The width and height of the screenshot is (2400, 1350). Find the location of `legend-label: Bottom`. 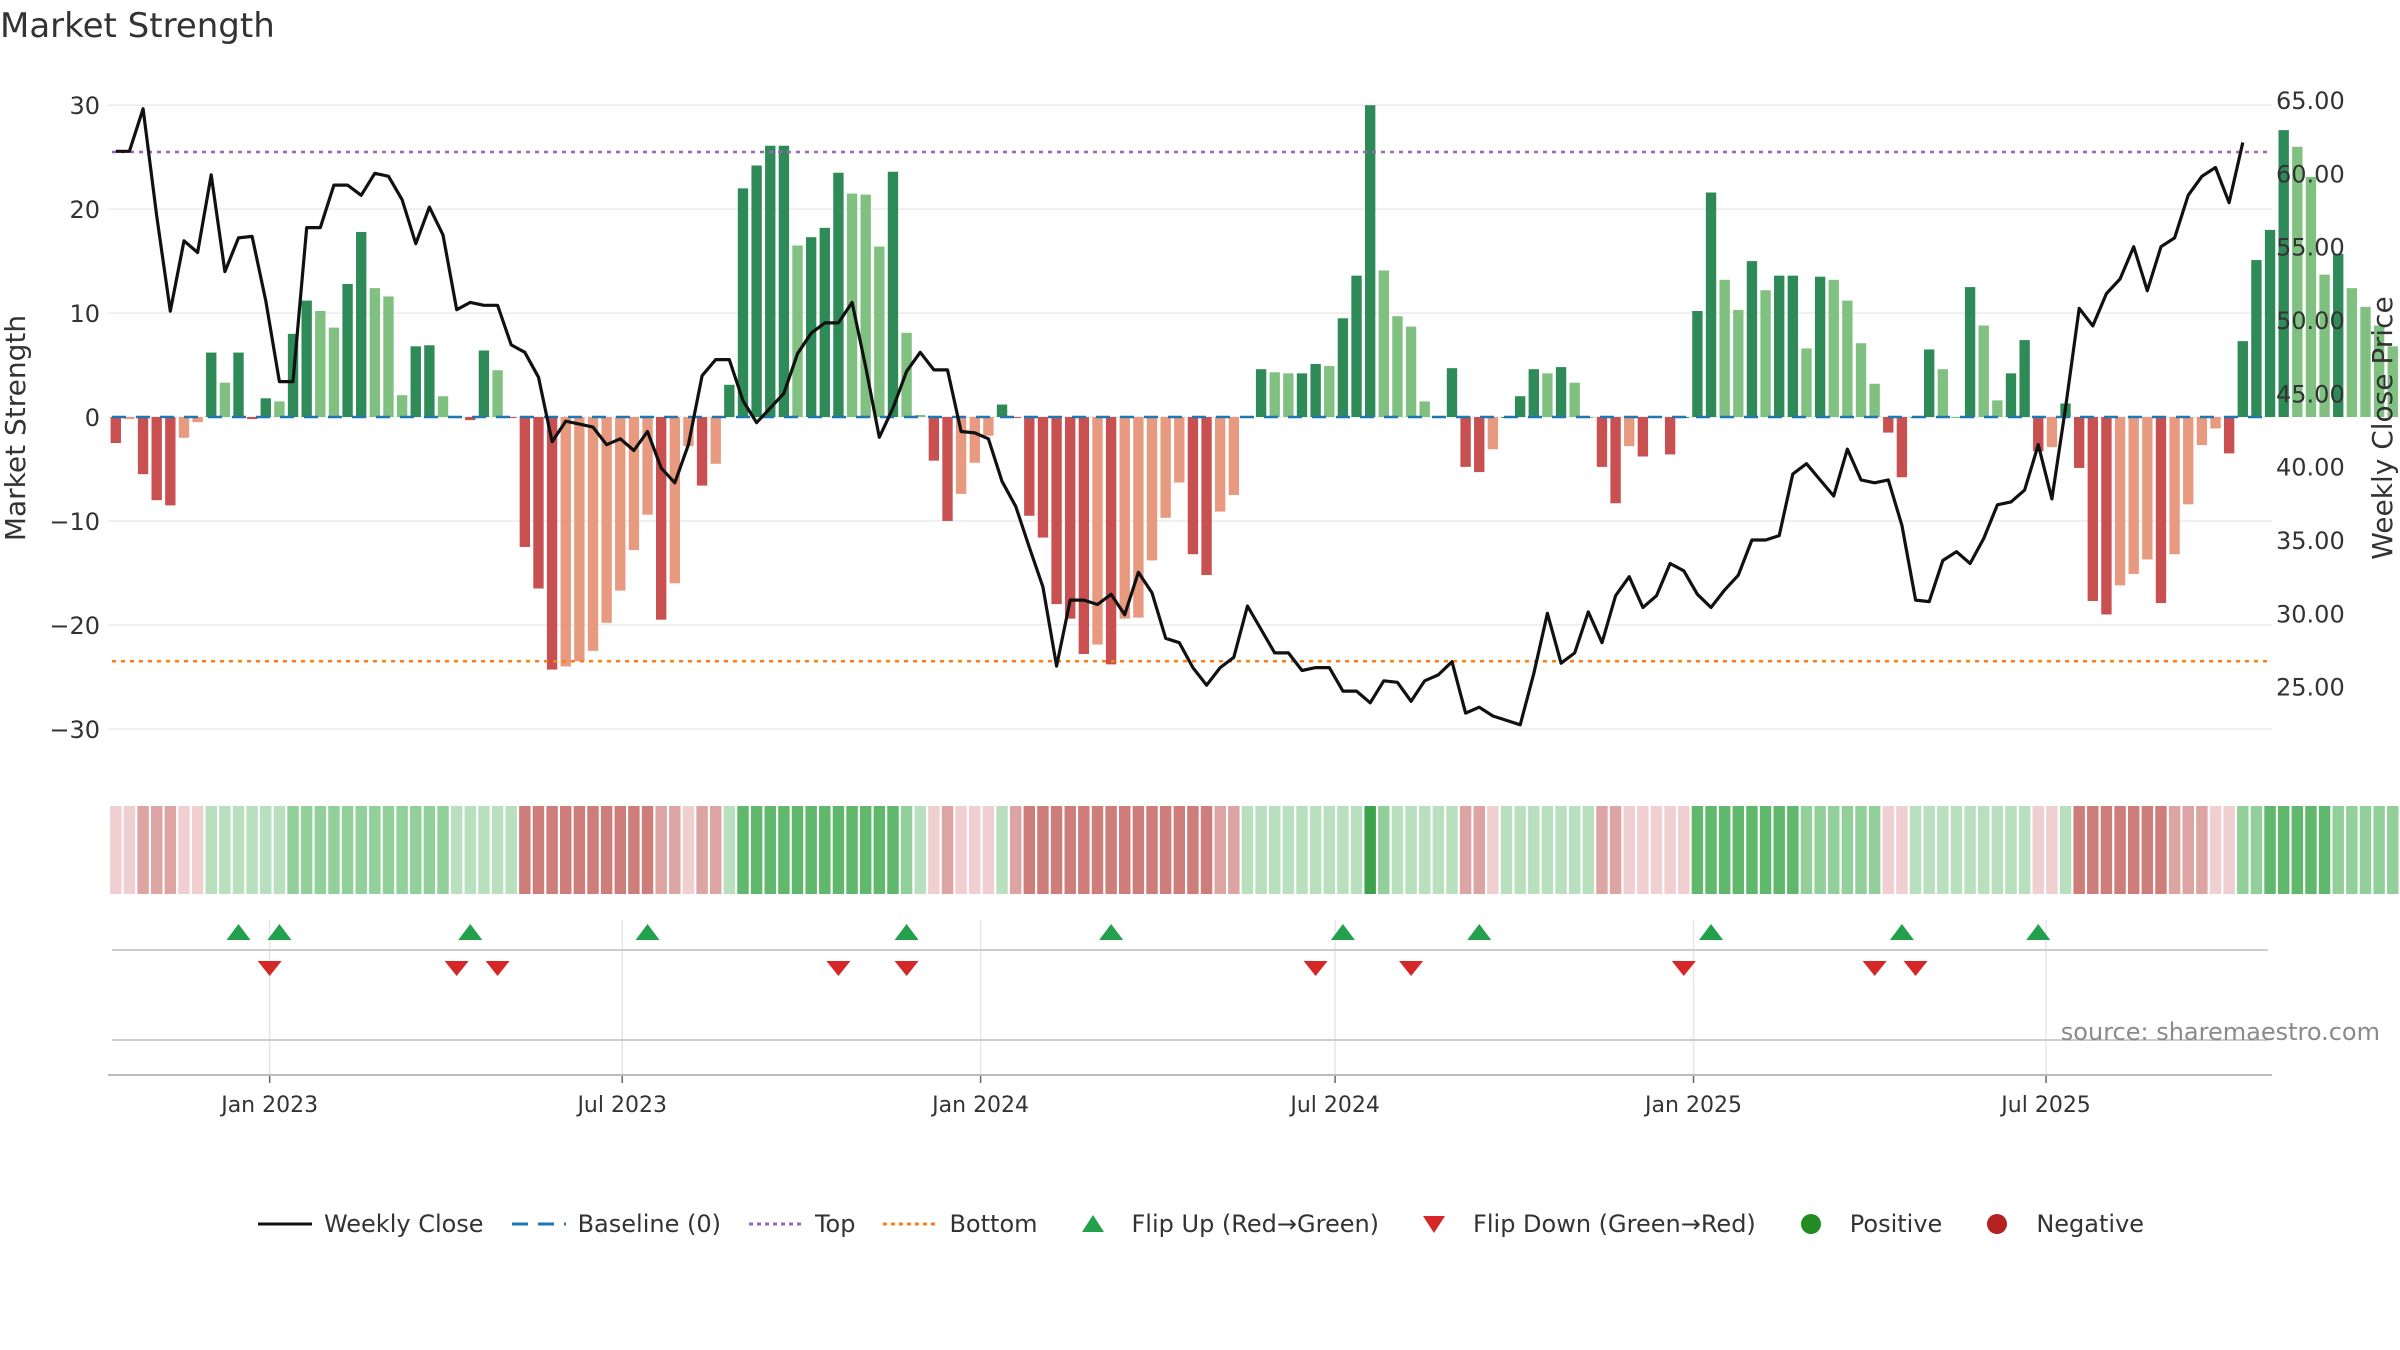

legend-label: Bottom is located at coordinates (993, 1224).